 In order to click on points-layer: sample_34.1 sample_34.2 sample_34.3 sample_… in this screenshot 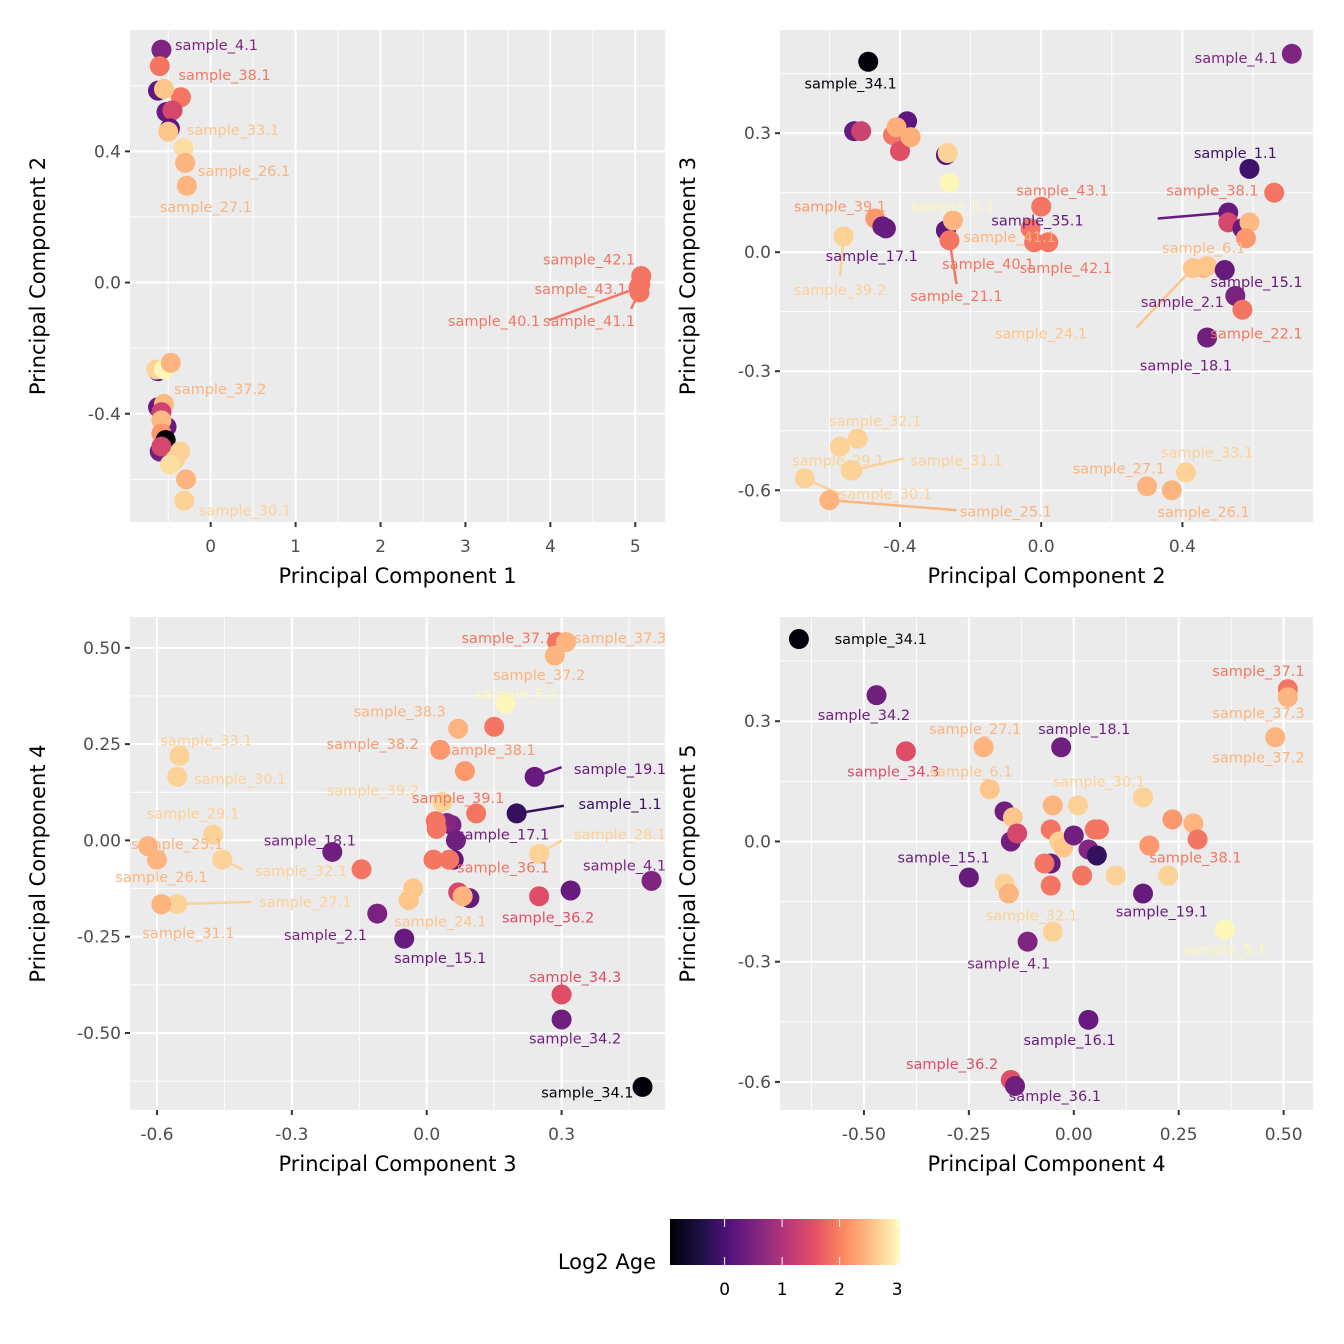, I will do `click(1046, 867)`.